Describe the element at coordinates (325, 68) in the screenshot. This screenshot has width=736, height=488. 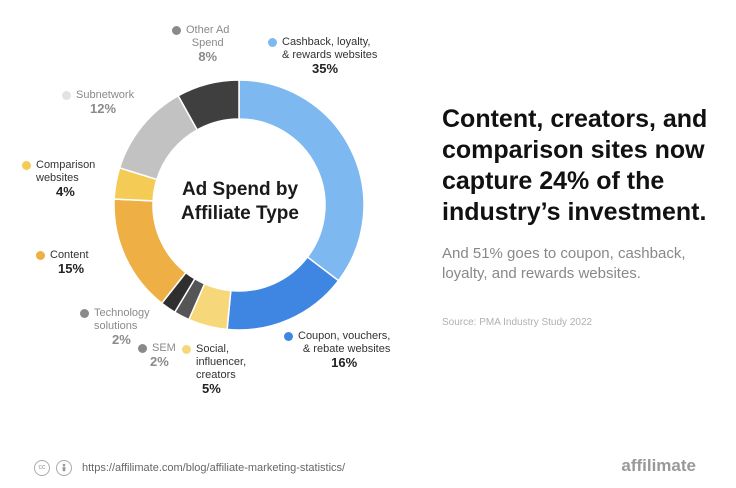
I see `label-cashback-value: 35%` at that location.